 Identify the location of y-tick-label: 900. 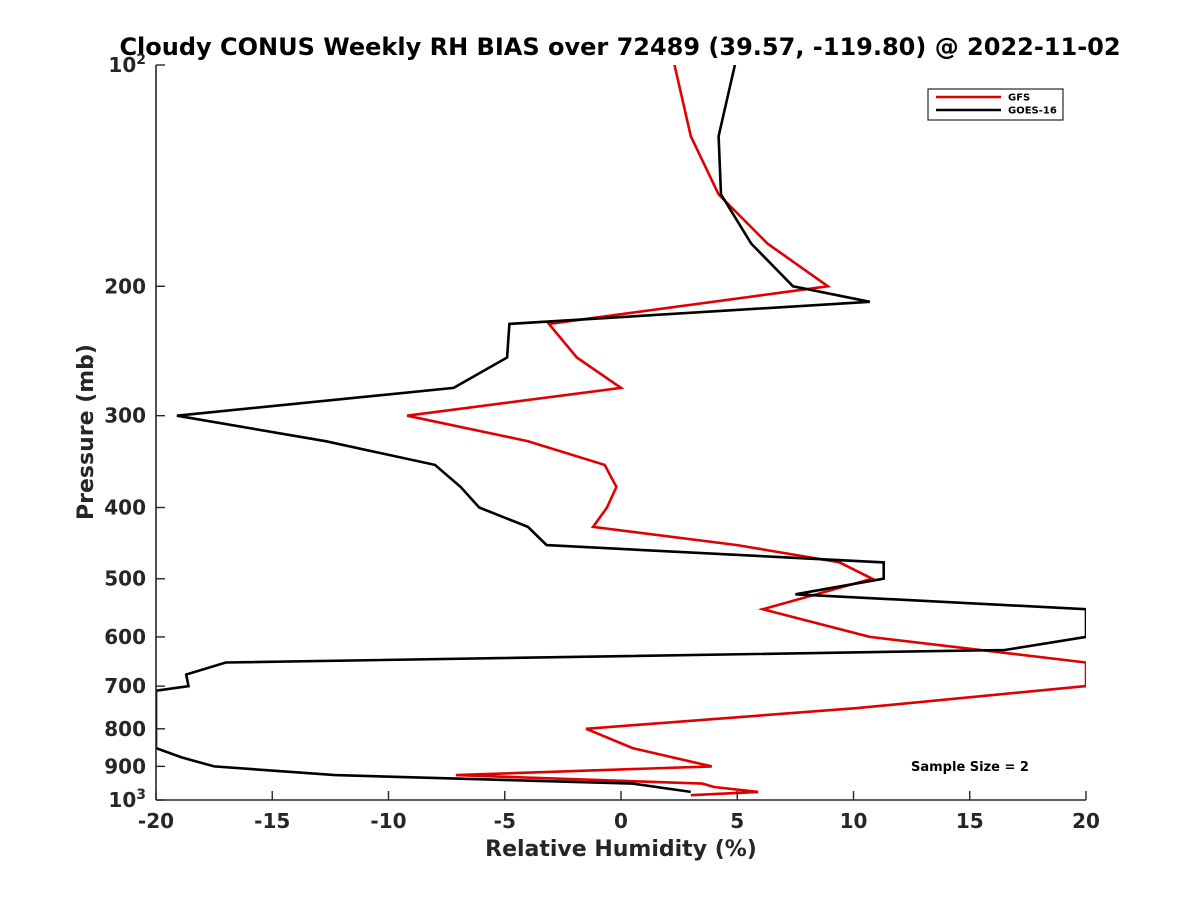
(125, 766).